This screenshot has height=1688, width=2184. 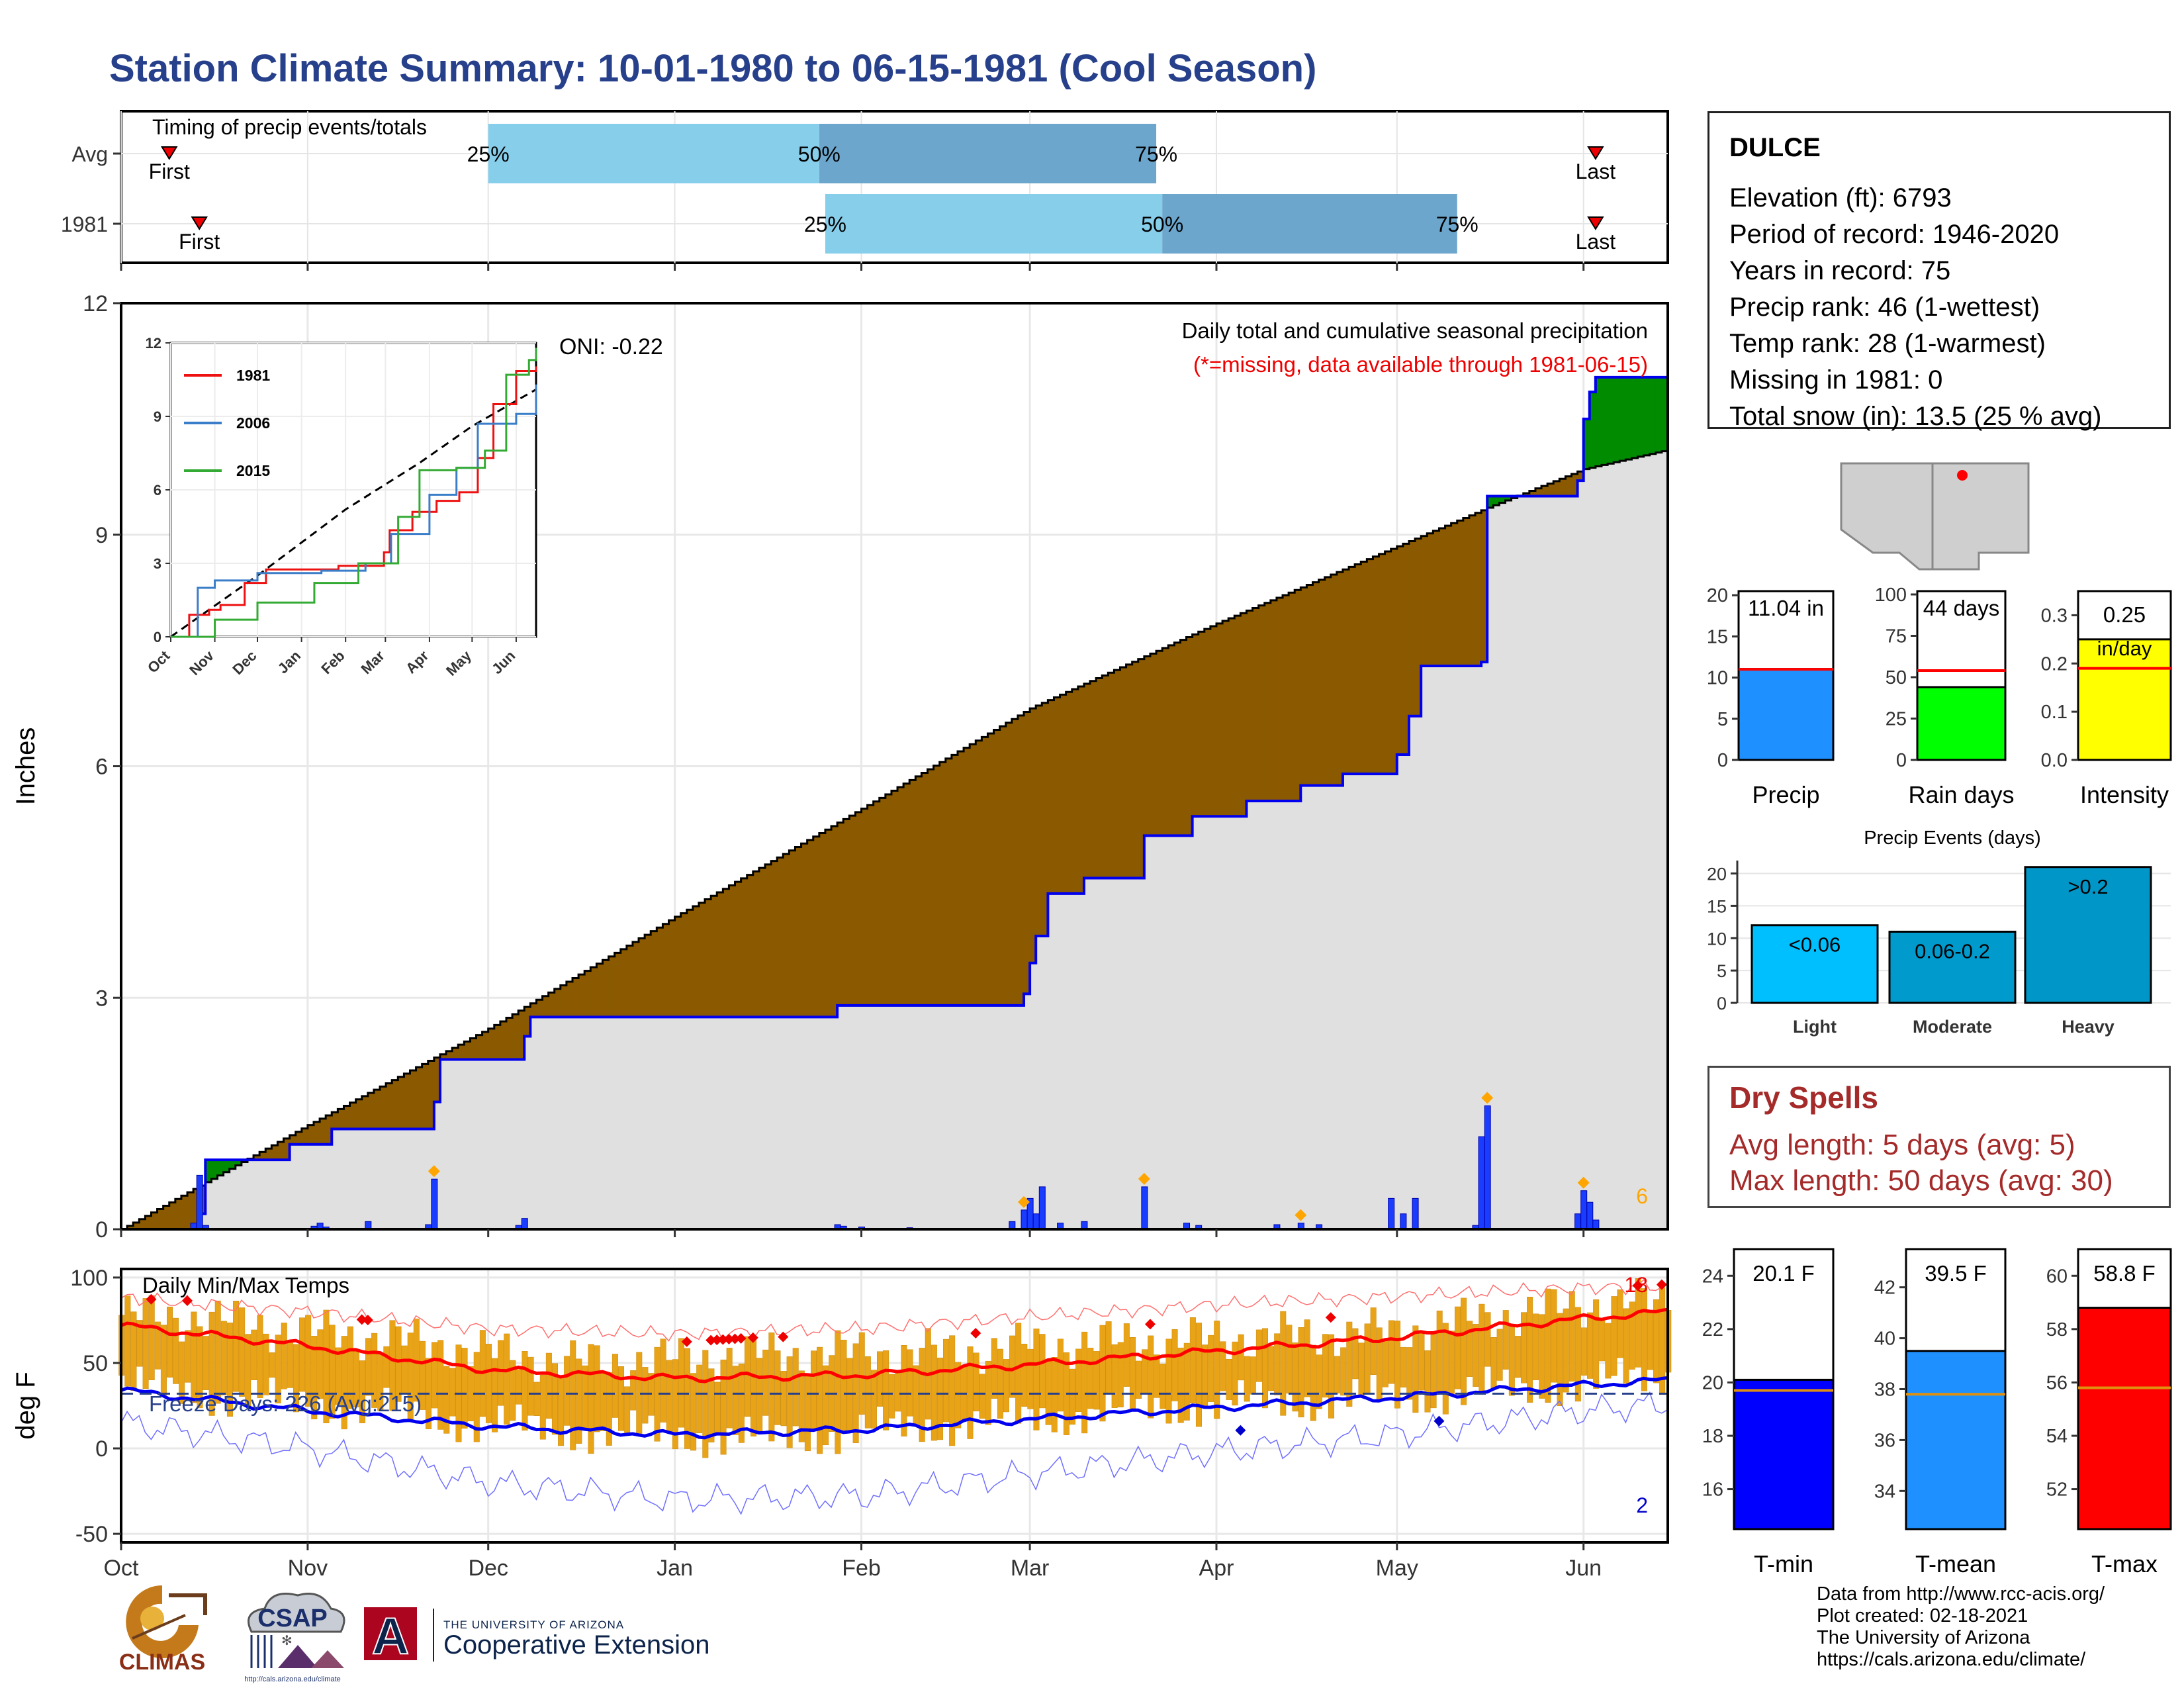 What do you see at coordinates (1722, 971) in the screenshot?
I see `events-y-tick-label: 5` at bounding box center [1722, 971].